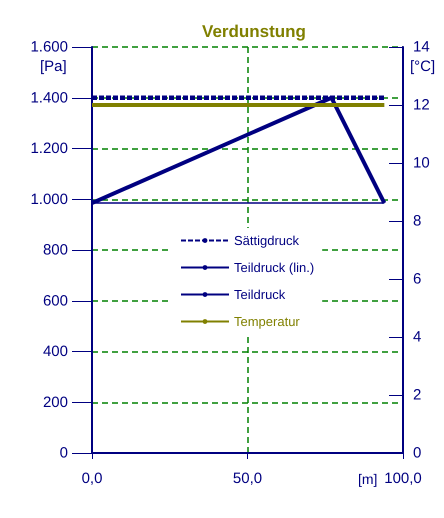  I want to click on y2-tick-label: 14, so click(421, 47).